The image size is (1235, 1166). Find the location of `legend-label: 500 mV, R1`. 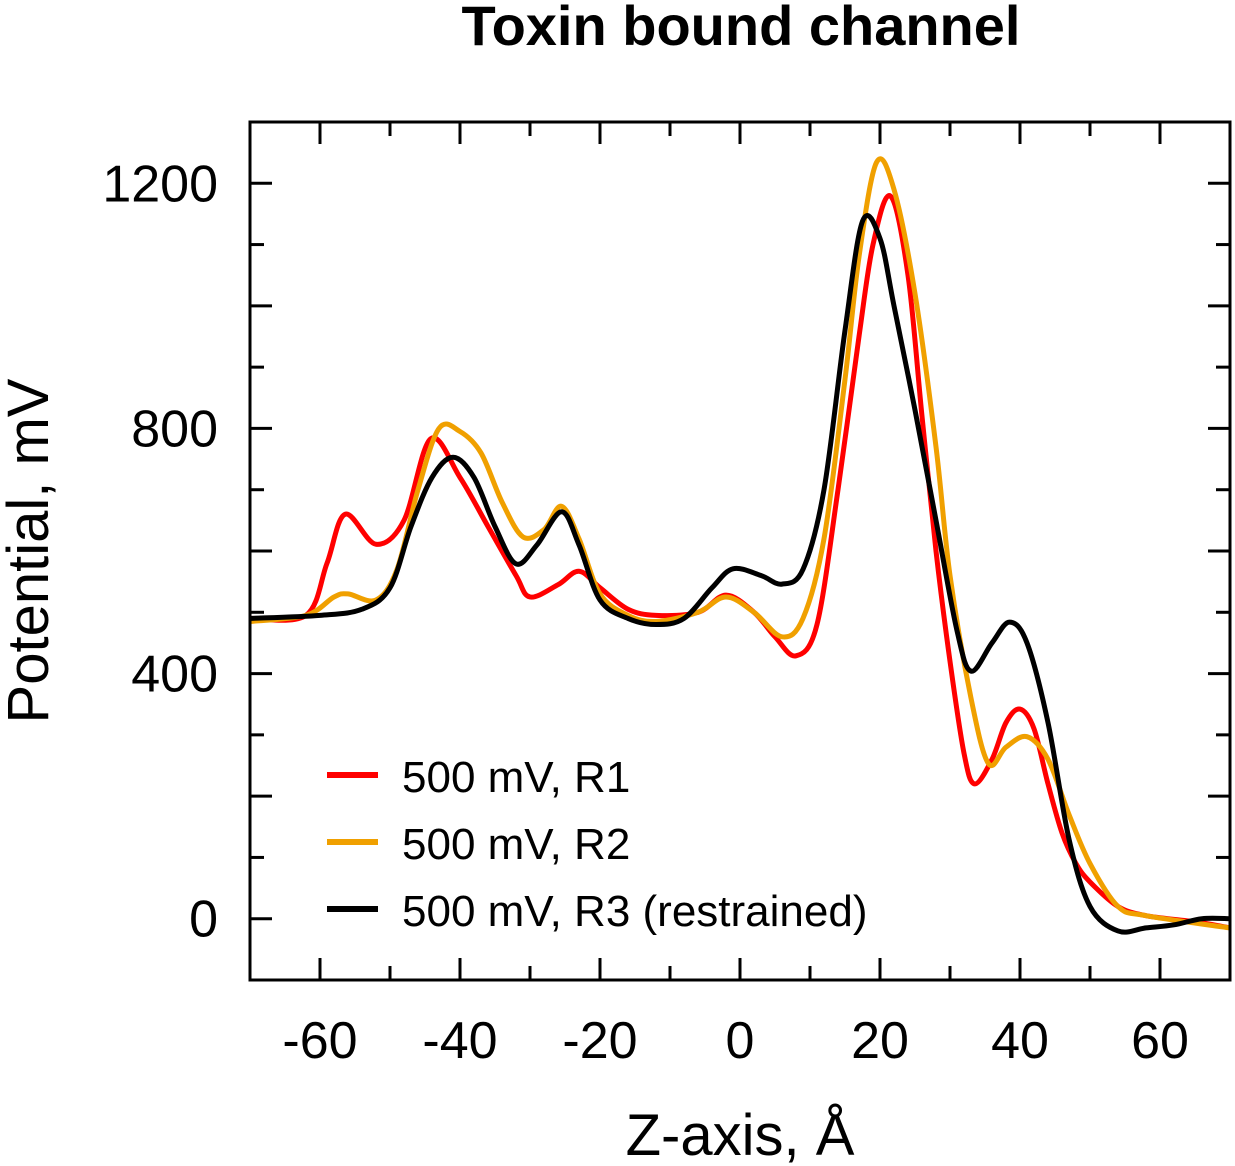

legend-label: 500 mV, R1 is located at coordinates (516, 777).